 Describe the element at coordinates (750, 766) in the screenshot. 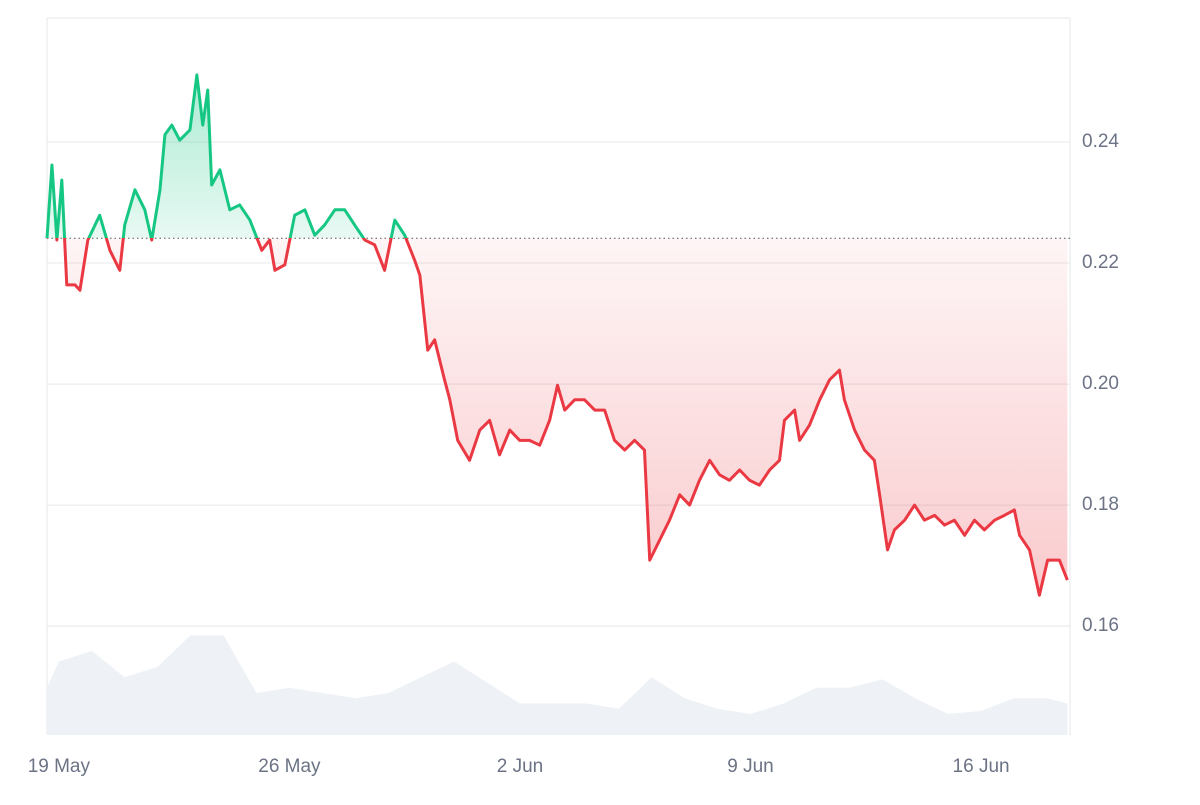

I see `x-tick-label: 9 Jun` at that location.